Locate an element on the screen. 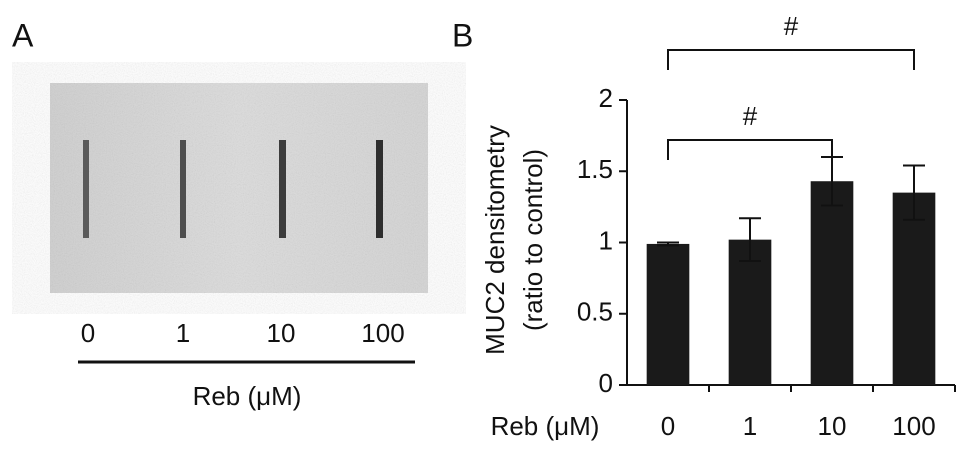 This screenshot has height=469, width=969. y-tick-label: 0 is located at coordinates (606, 383).